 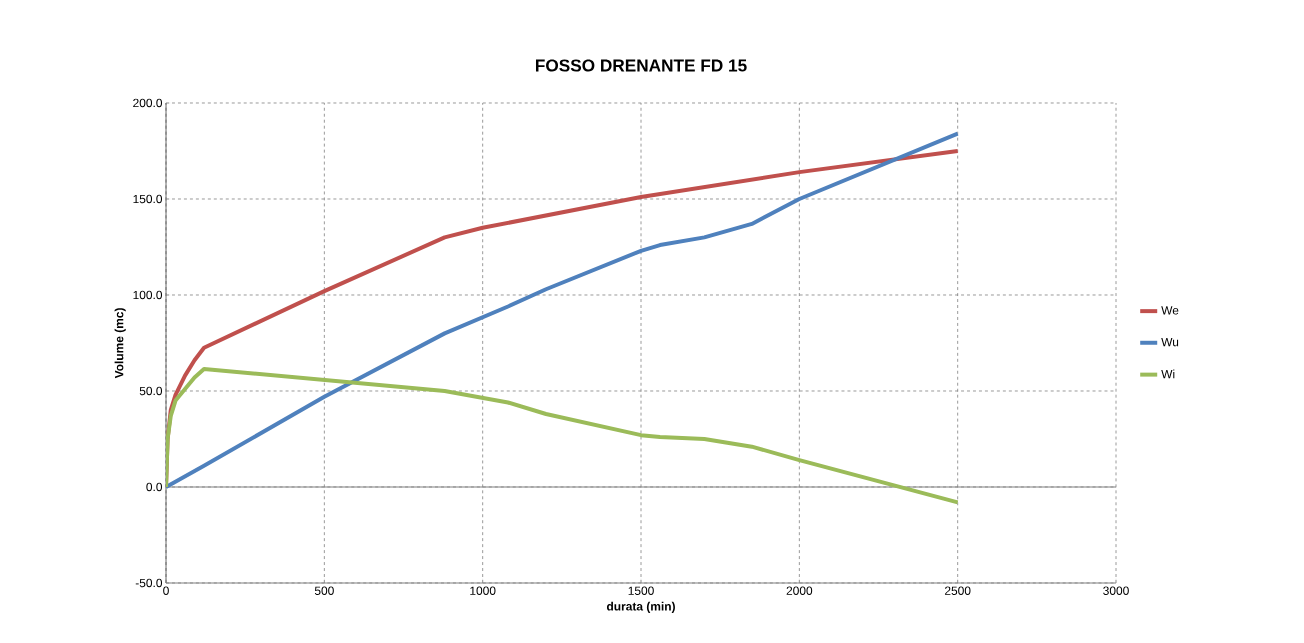 What do you see at coordinates (799, 590) in the screenshot?
I see `x-tick-label: 2000` at bounding box center [799, 590].